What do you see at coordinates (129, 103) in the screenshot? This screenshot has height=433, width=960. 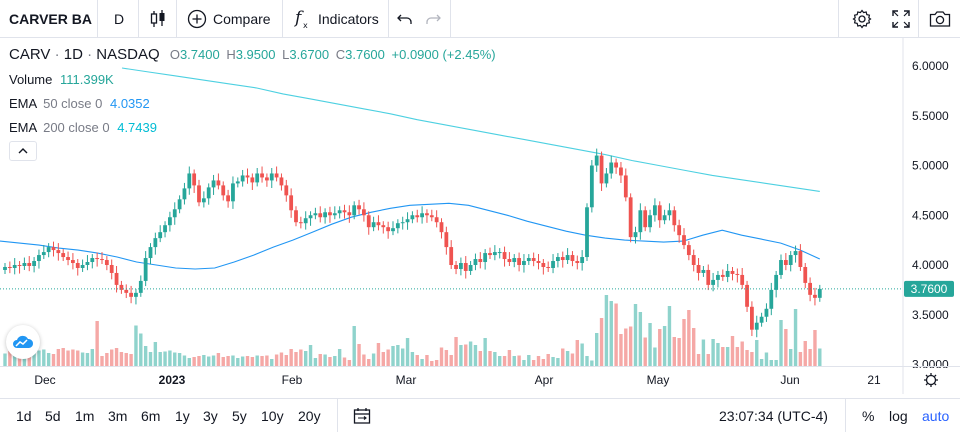 I see `ema50-value: 4.0352` at bounding box center [129, 103].